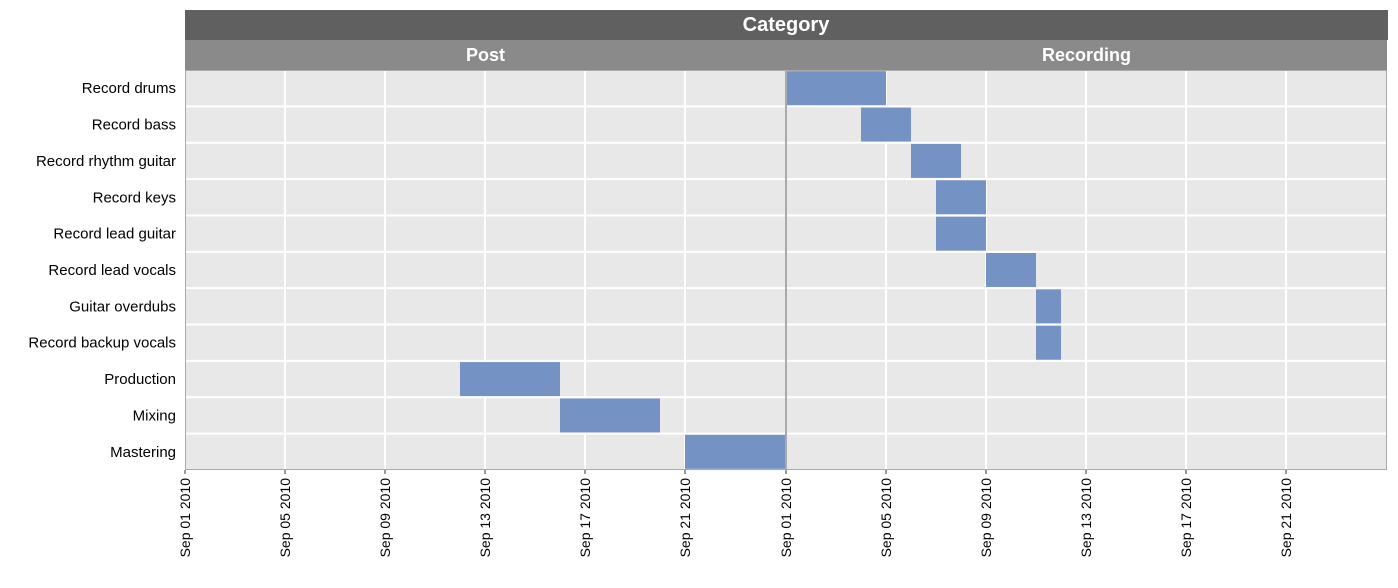  What do you see at coordinates (154, 415) in the screenshot?
I see `y-label-mixing: Mixing` at bounding box center [154, 415].